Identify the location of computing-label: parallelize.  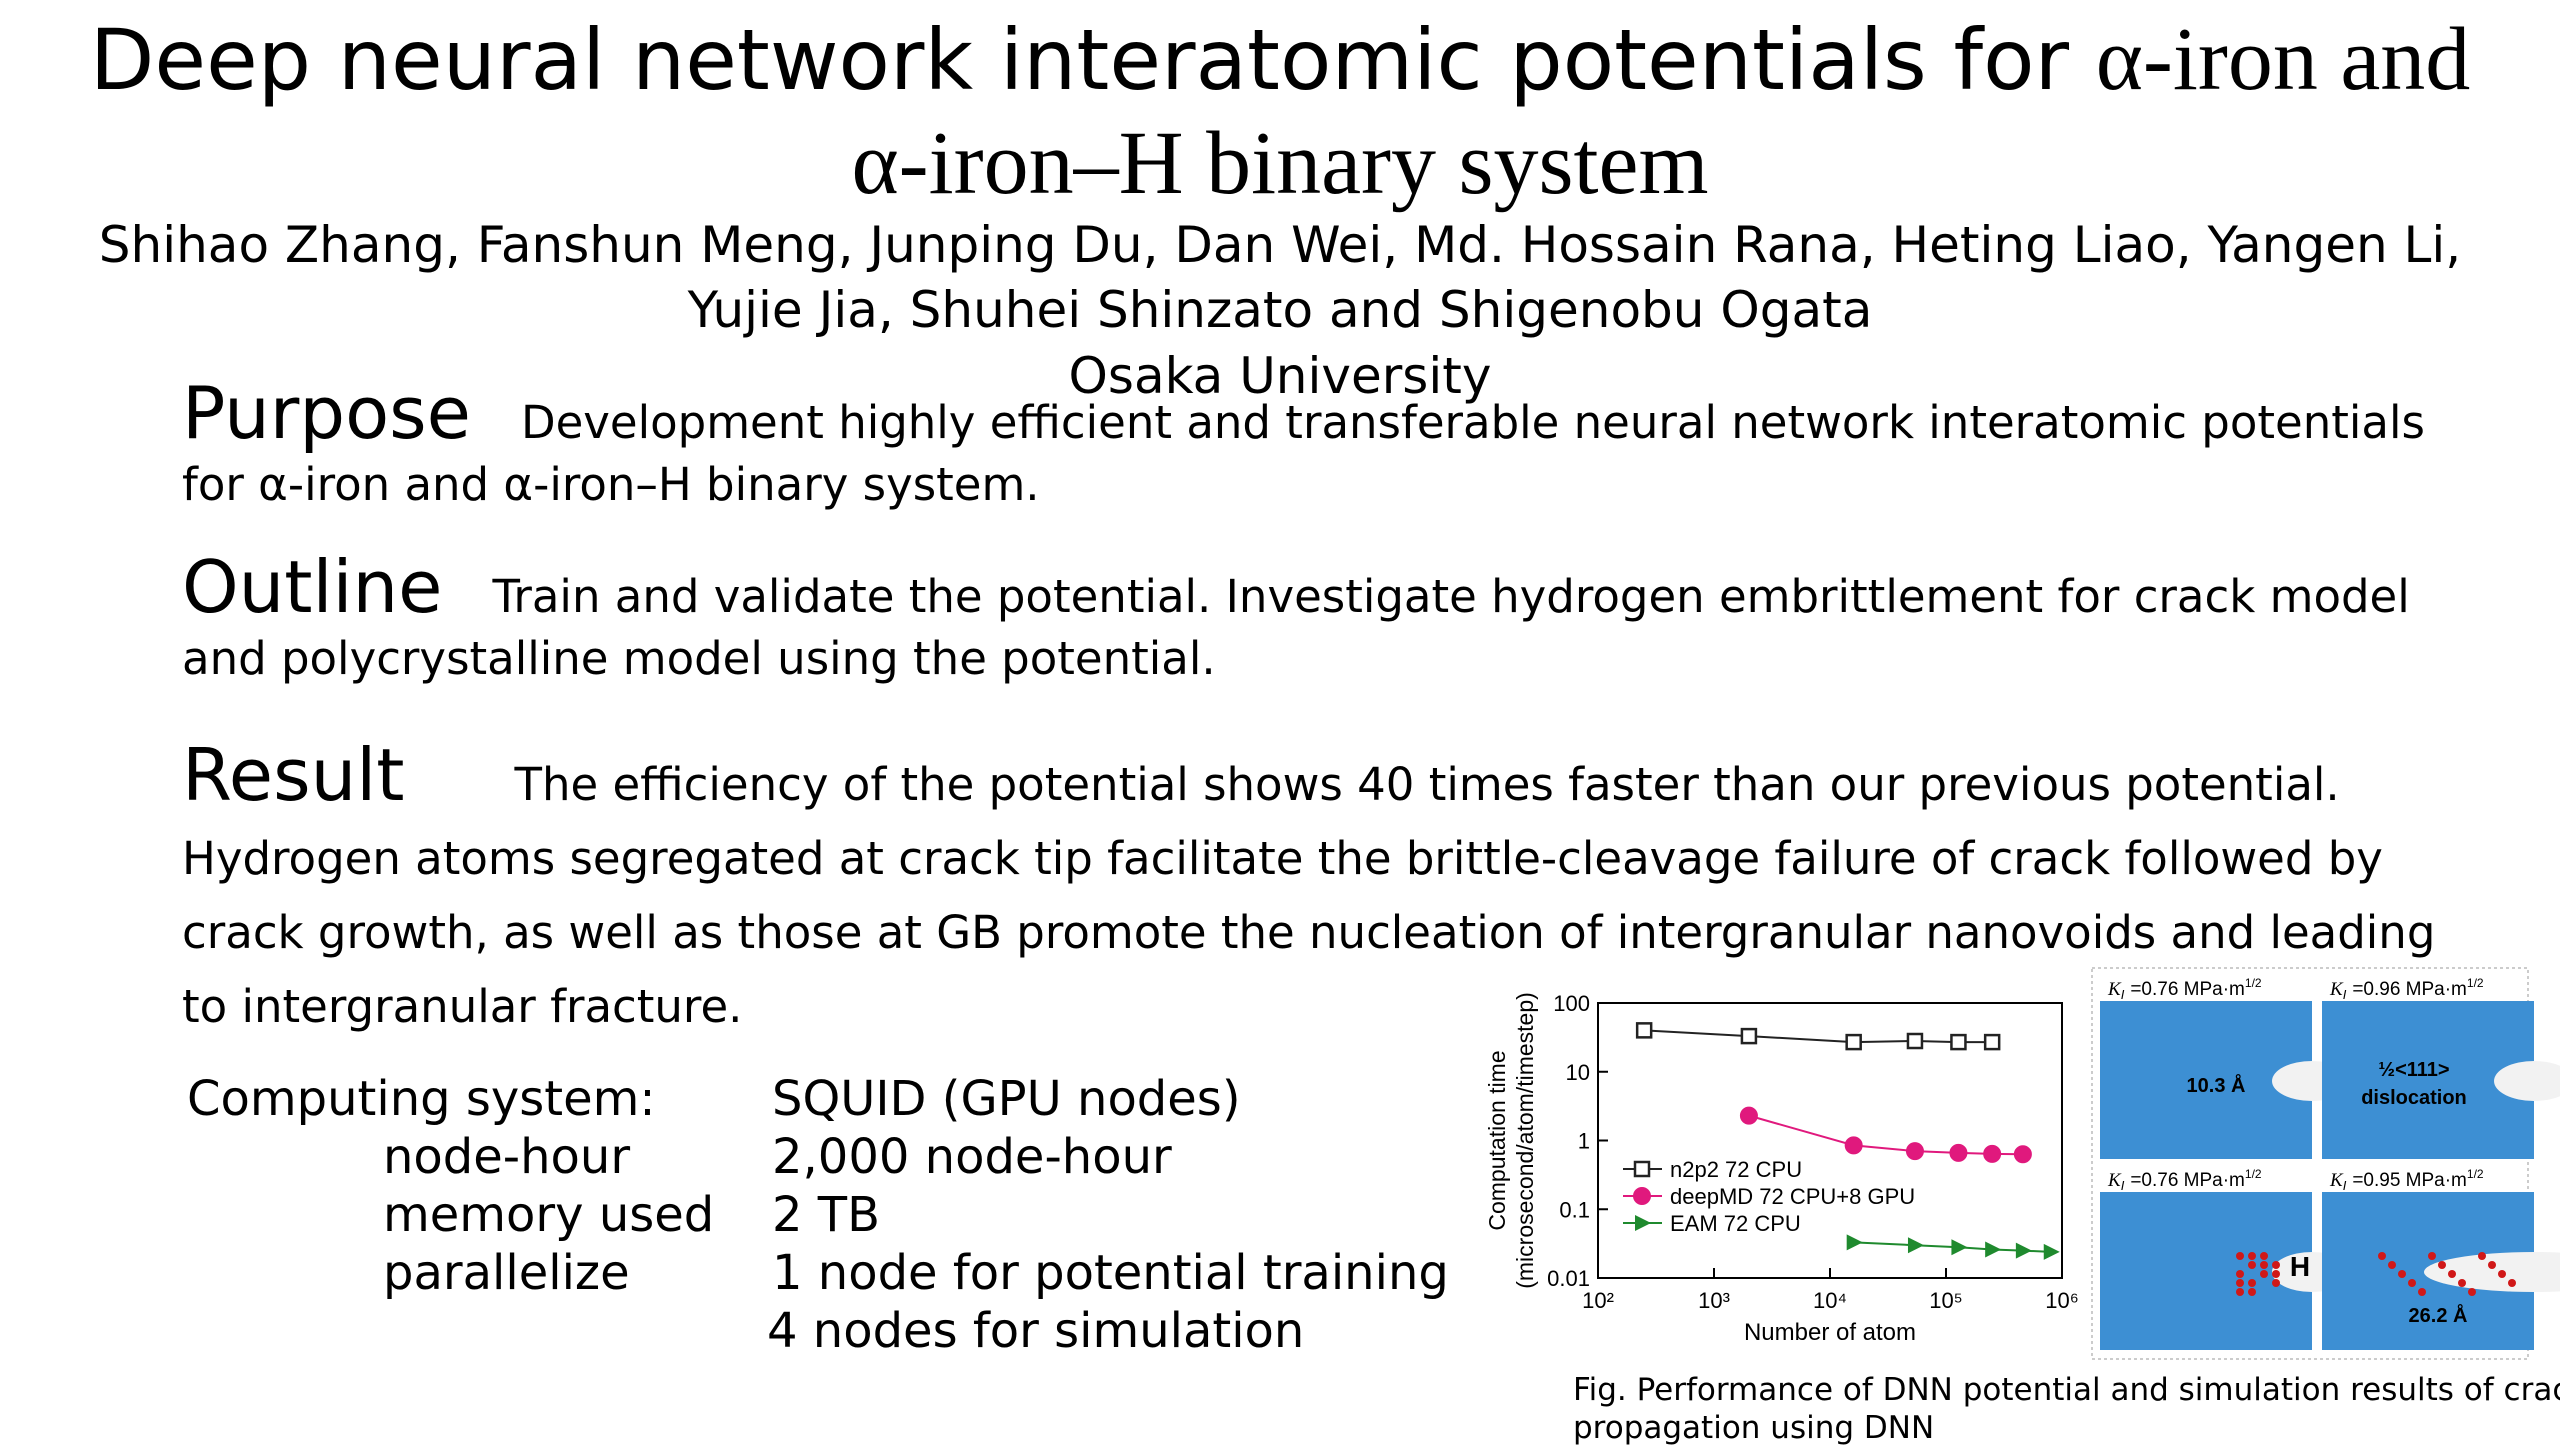
(506, 1273).